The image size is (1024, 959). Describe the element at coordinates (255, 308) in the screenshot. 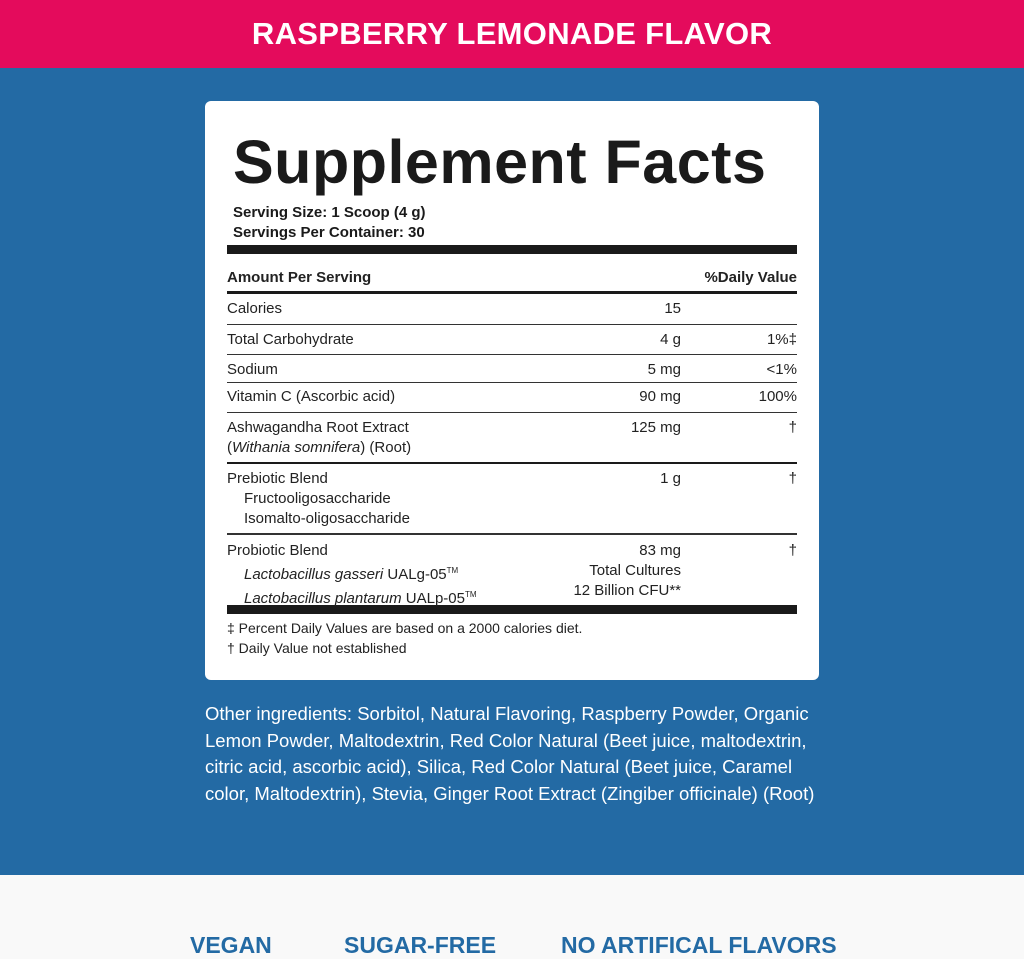

I see `nutrient-name: Calories` at that location.